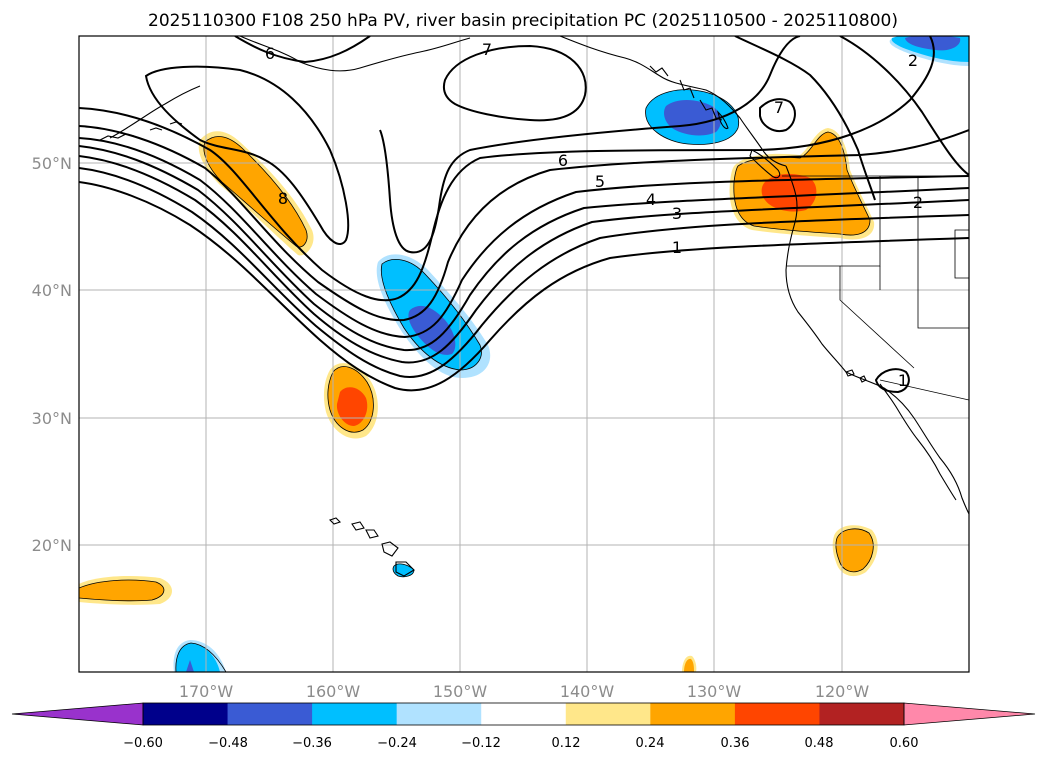 The height and width of the screenshot is (765, 1047). Describe the element at coordinates (714, 691) in the screenshot. I see `lon-label-130w: 130°W` at that location.